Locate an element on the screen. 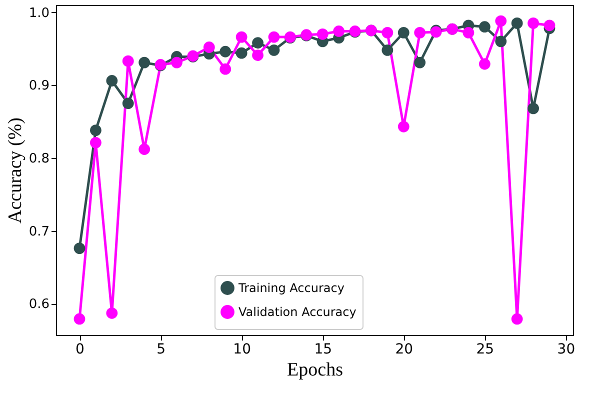  x-tick-label: 5 is located at coordinates (161, 350).